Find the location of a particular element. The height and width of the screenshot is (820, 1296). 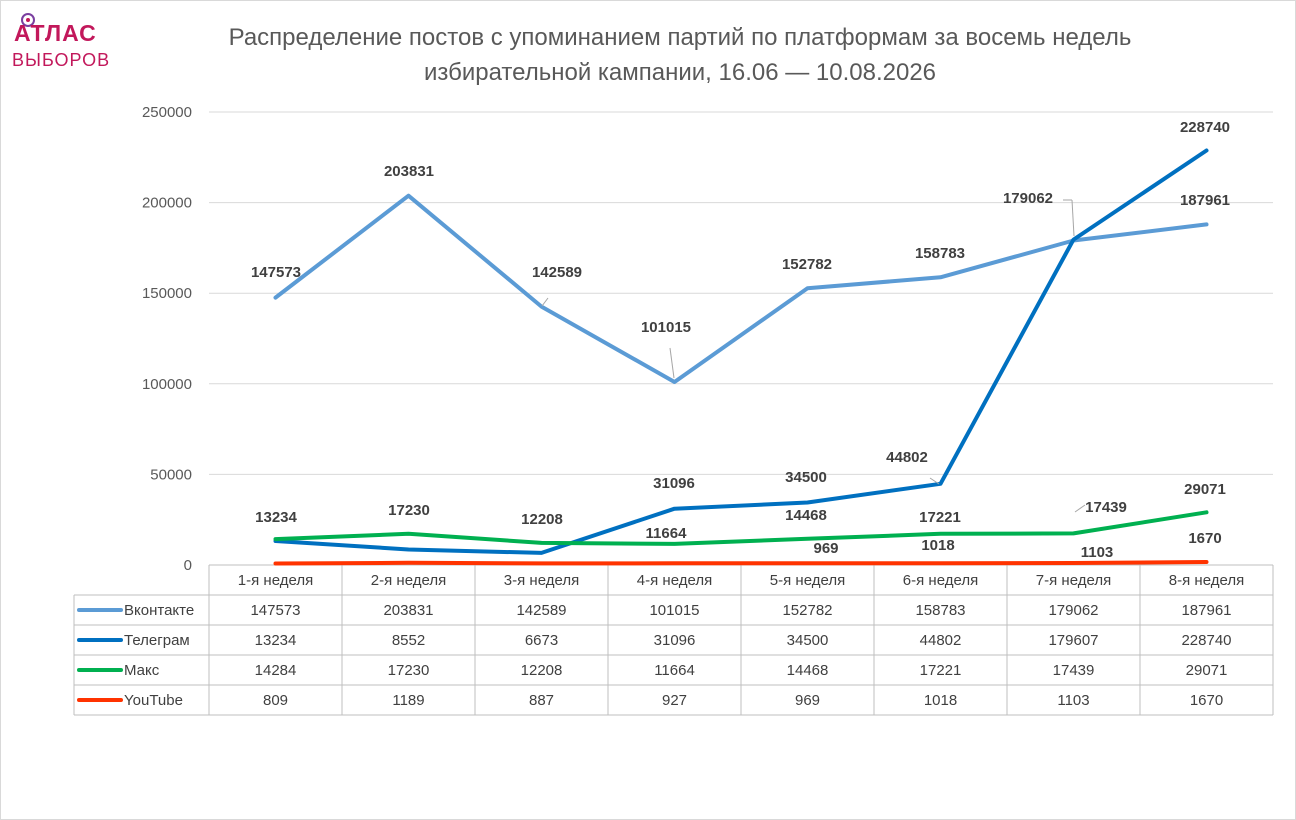

data-label: 31096 is located at coordinates (674, 483).